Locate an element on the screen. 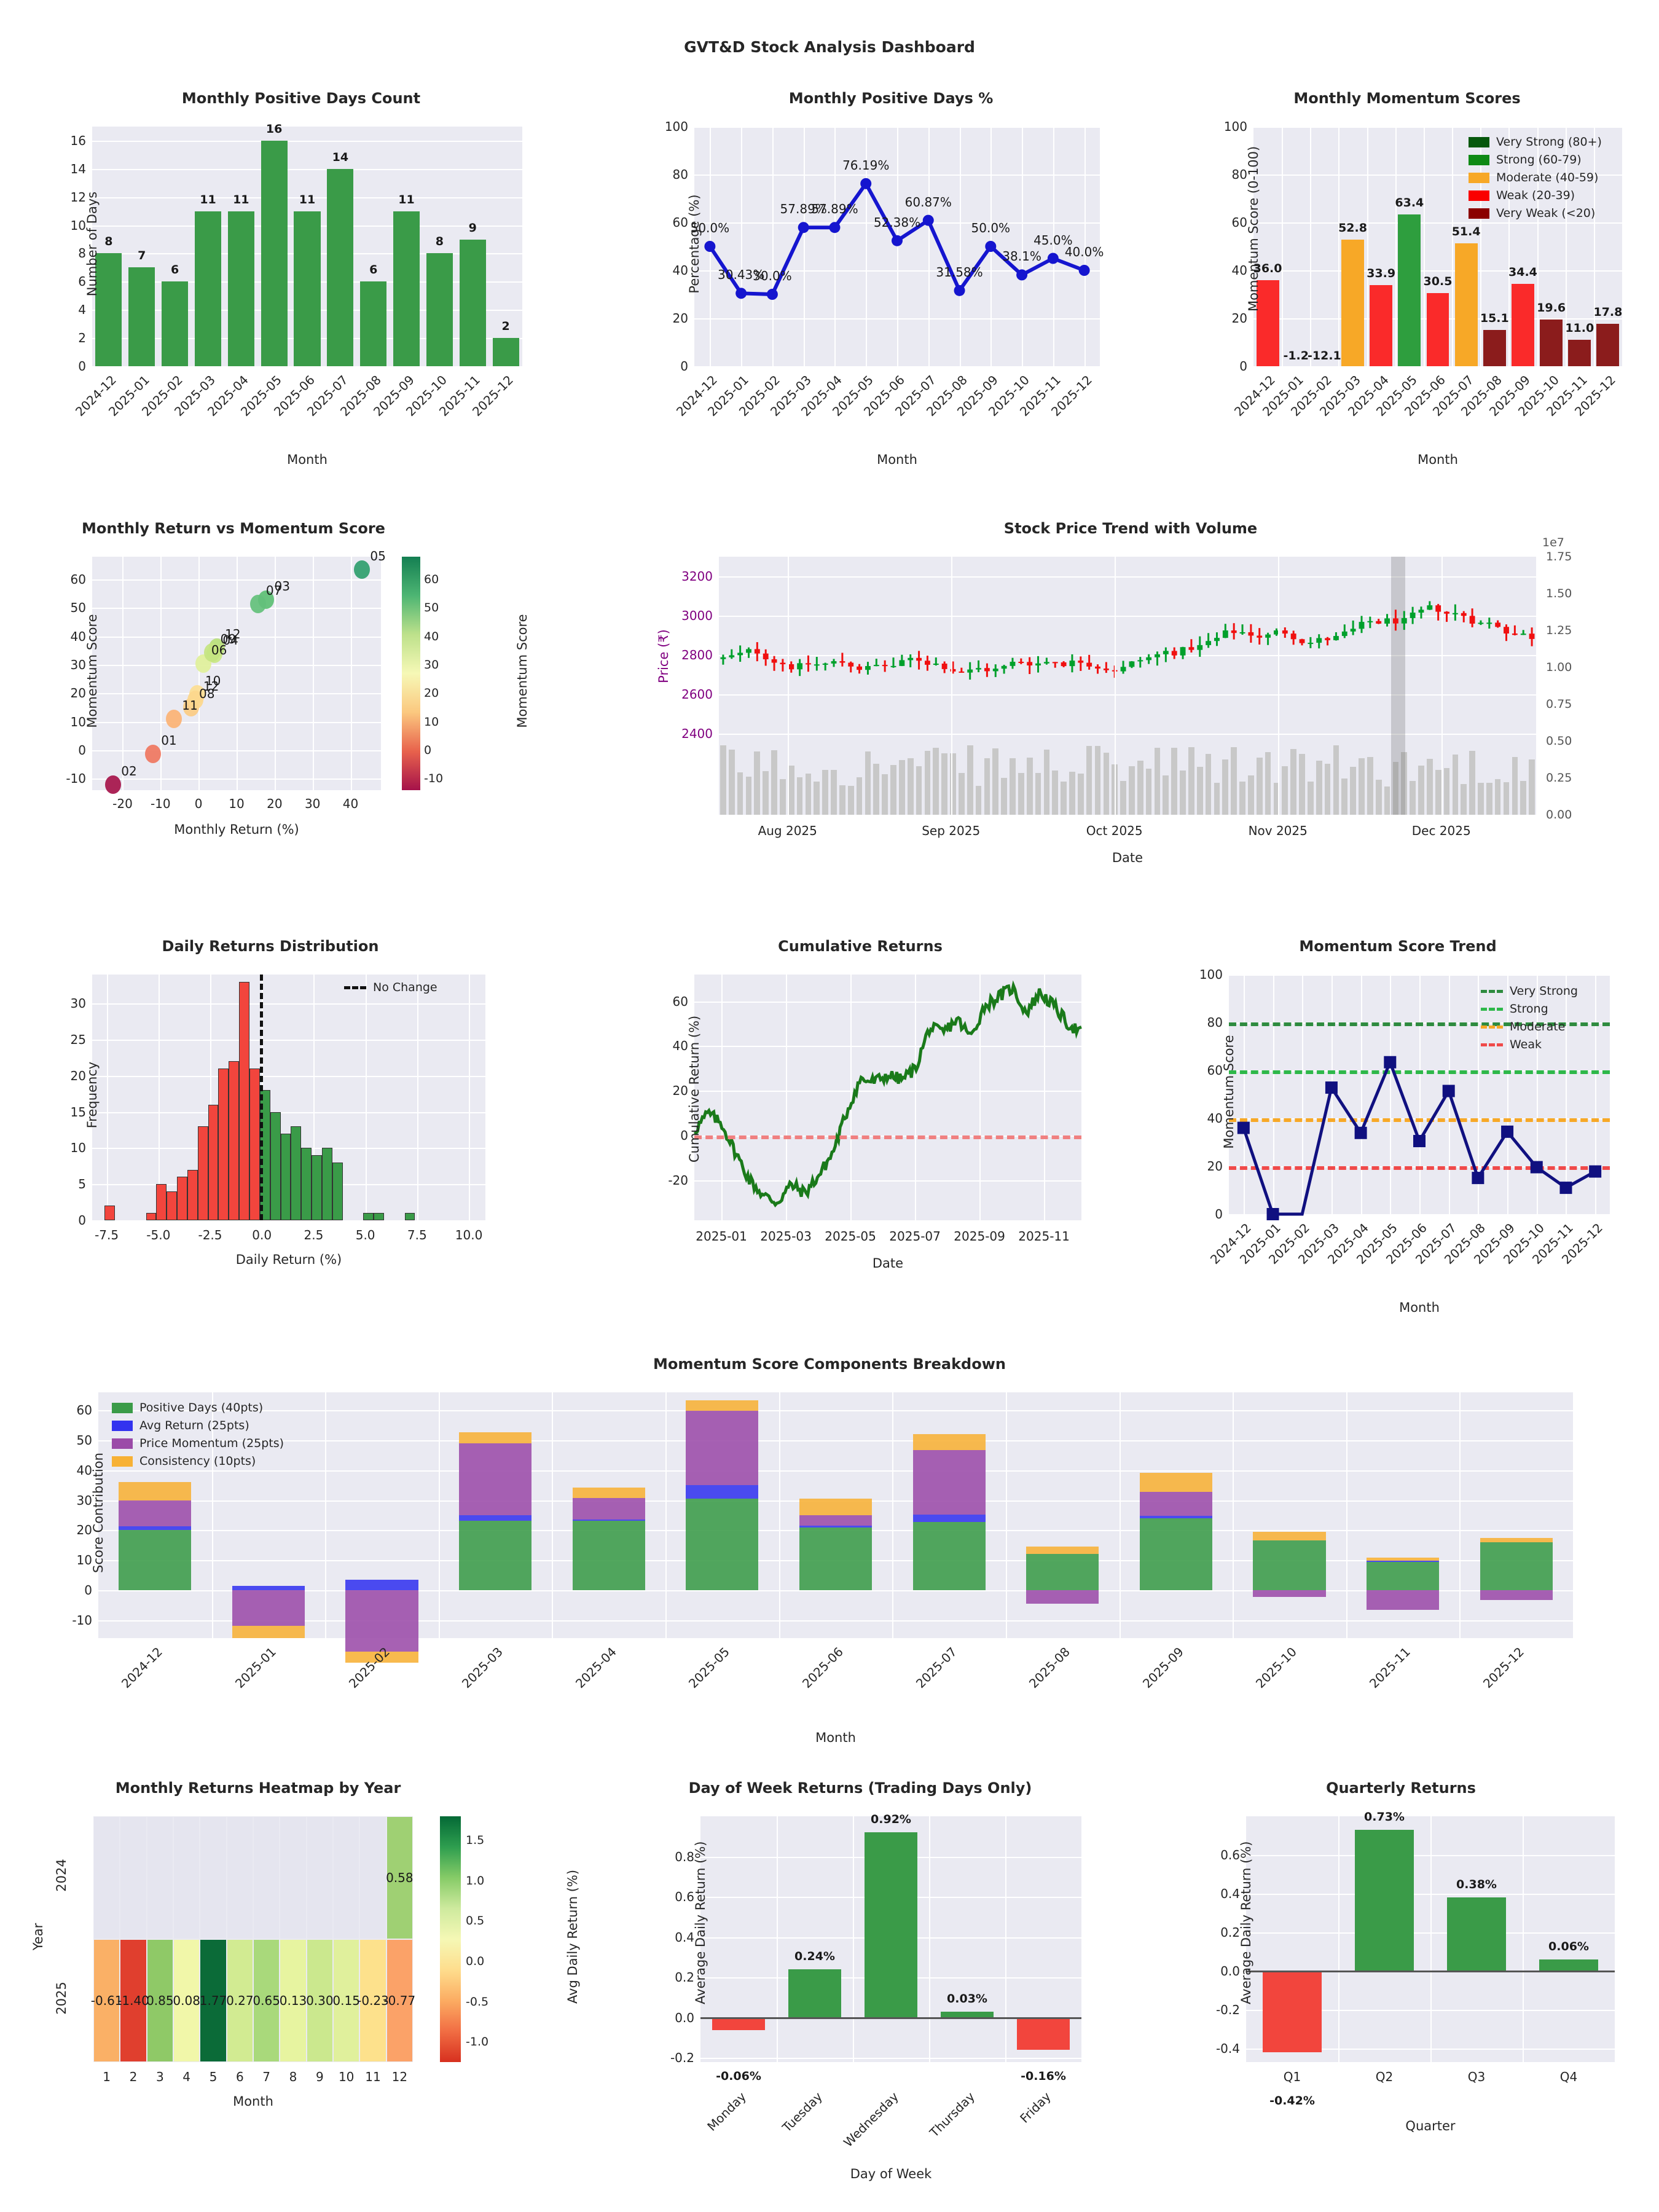 The height and width of the screenshot is (2212, 1659). colorbar-tick-label: 1.0 is located at coordinates (475, 1880).